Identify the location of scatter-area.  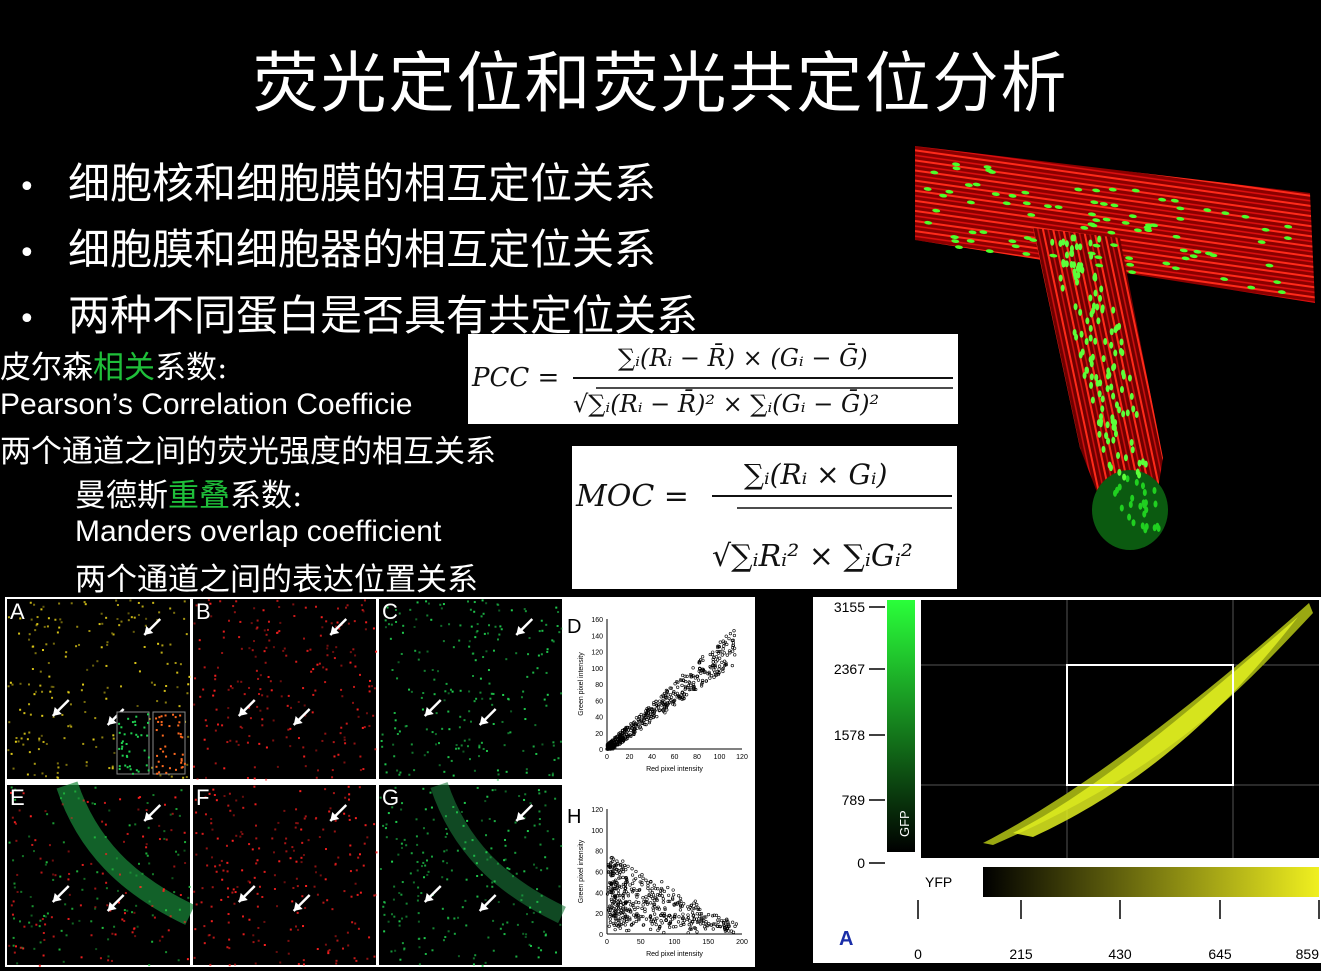
(1120, 729).